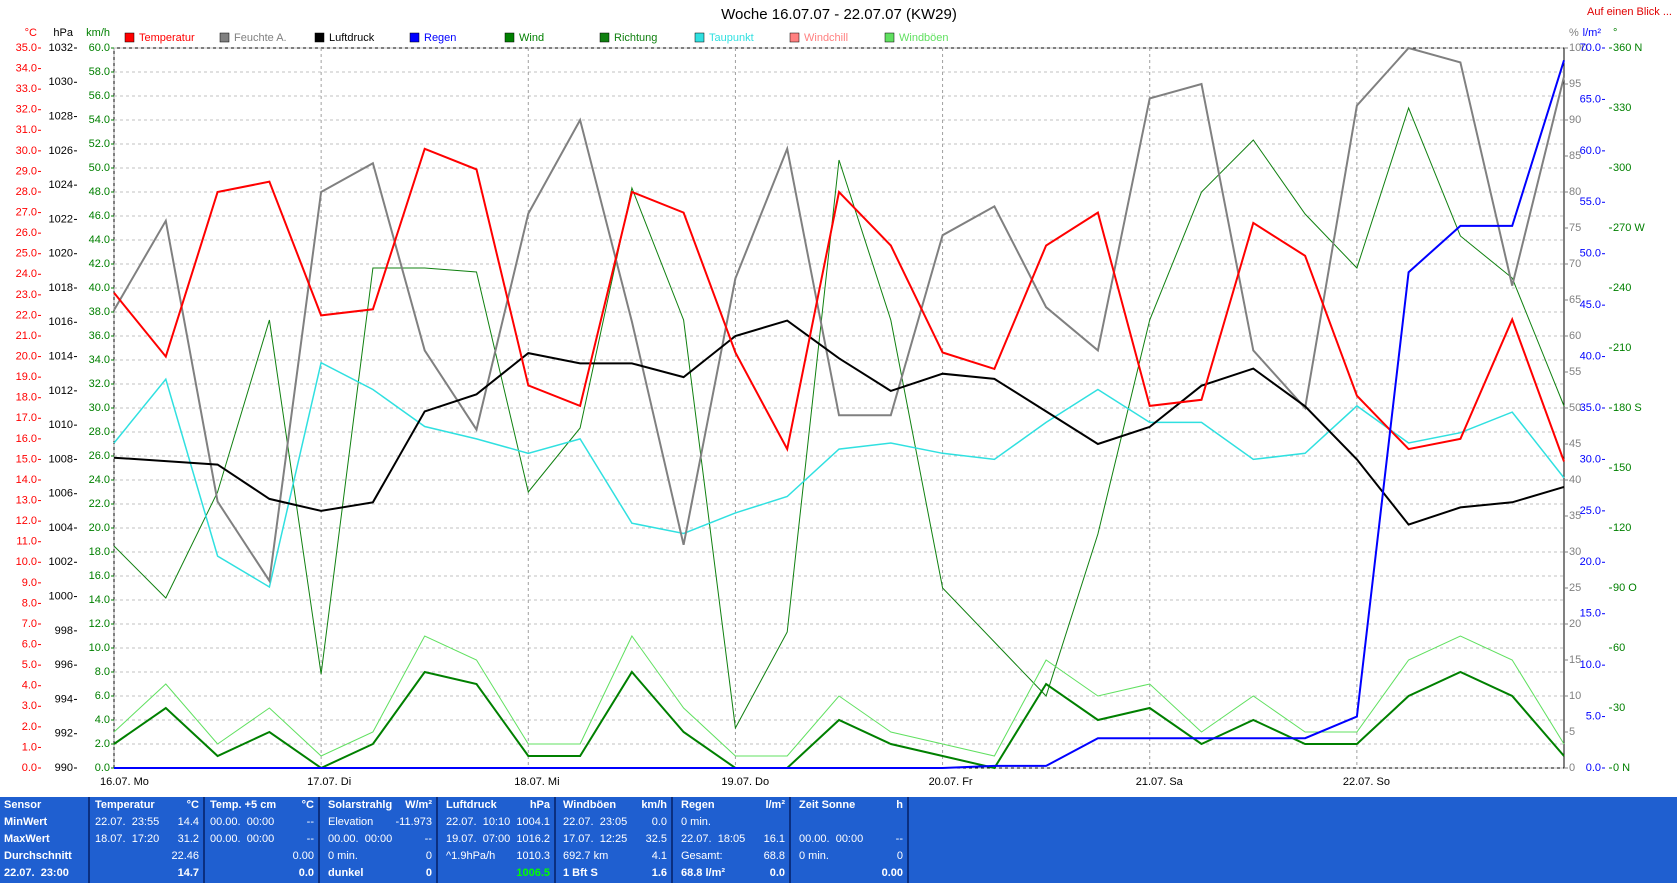 Image resolution: width=1677 pixels, height=883 pixels. Describe the element at coordinates (580, 873) in the screenshot. I see `cell-label: 1 Bft S` at that location.